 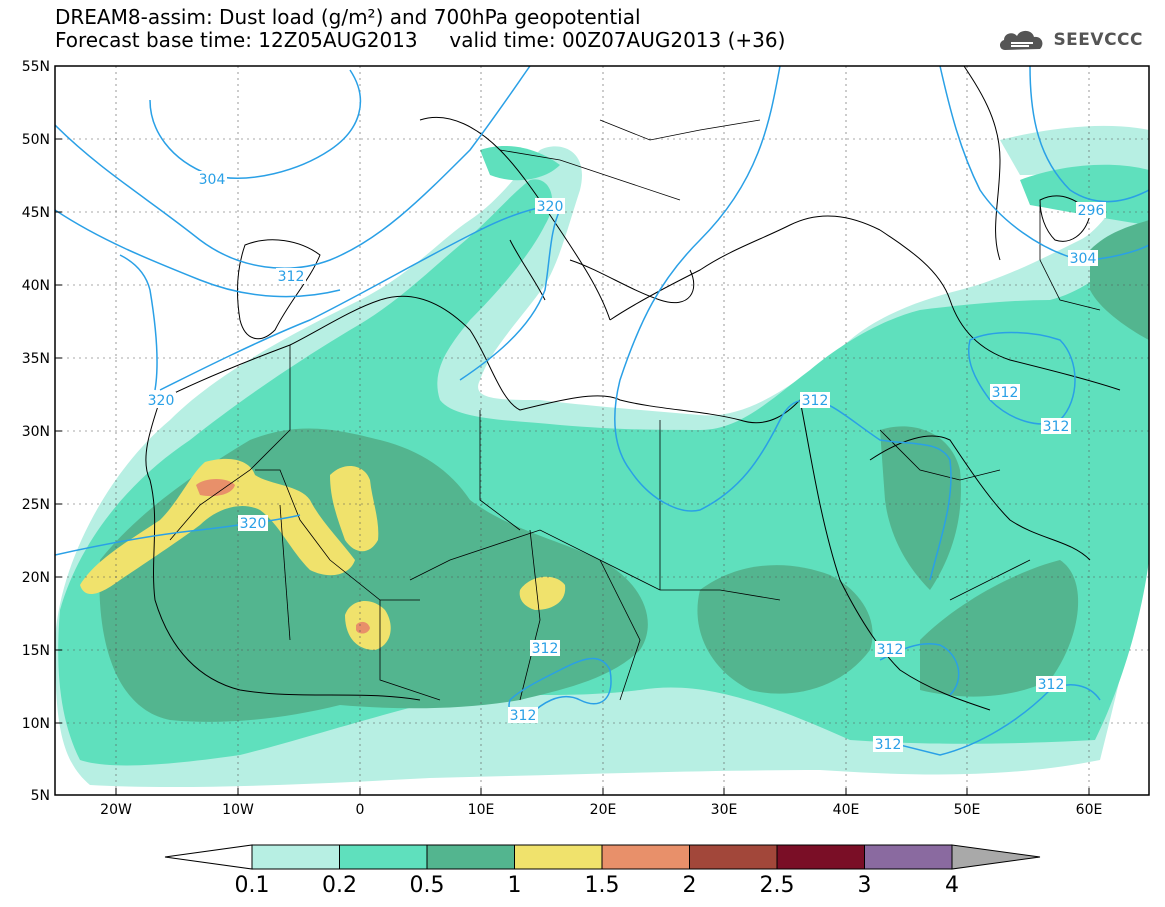 What do you see at coordinates (846, 810) in the screenshot?
I see `lon-label: 40E` at bounding box center [846, 810].